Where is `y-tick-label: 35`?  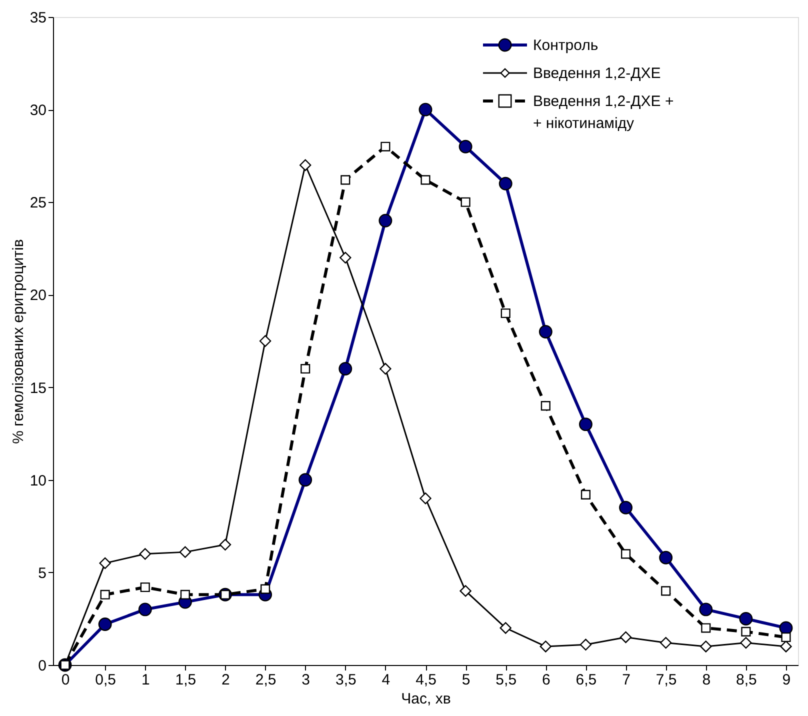
y-tick-label: 35 is located at coordinates (38, 18).